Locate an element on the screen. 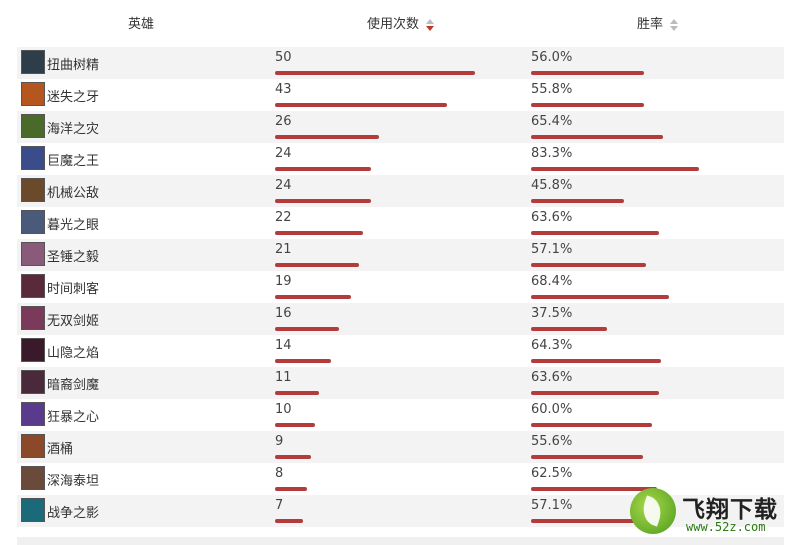 This screenshot has height=545, width=804. hero-name: 扭曲树精 is located at coordinates (73, 65).